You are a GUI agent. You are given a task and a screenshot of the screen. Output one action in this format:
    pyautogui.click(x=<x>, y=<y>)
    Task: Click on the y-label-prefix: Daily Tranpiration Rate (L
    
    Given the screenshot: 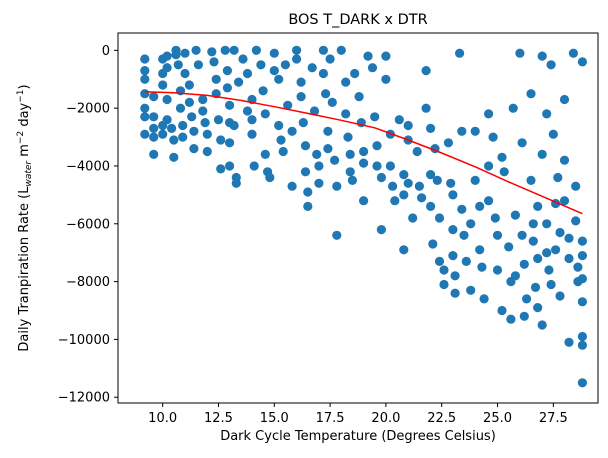 What is the action you would take?
    pyautogui.click(x=24, y=269)
    